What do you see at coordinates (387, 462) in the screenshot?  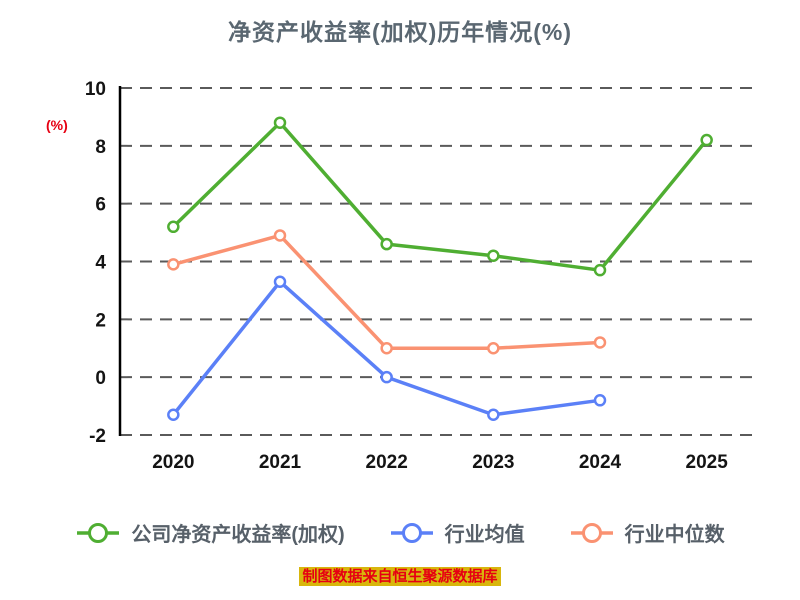 I see `x-tick-label: 2022` at bounding box center [387, 462].